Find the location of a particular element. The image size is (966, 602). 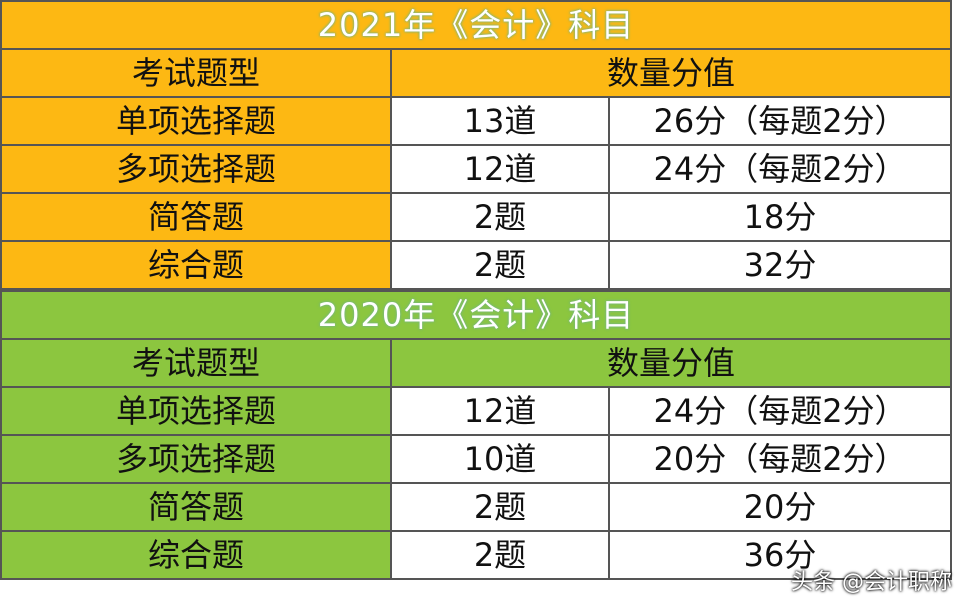

table-row: 综合题 2题 32分 is located at coordinates (476, 265).